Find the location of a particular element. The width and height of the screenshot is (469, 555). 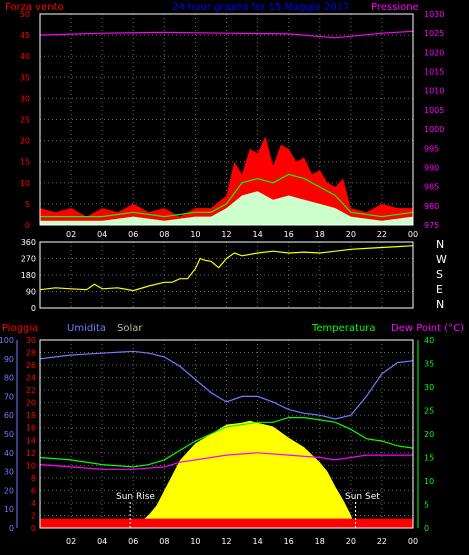

pressure-tick-label: 1025 is located at coordinates (434, 33).